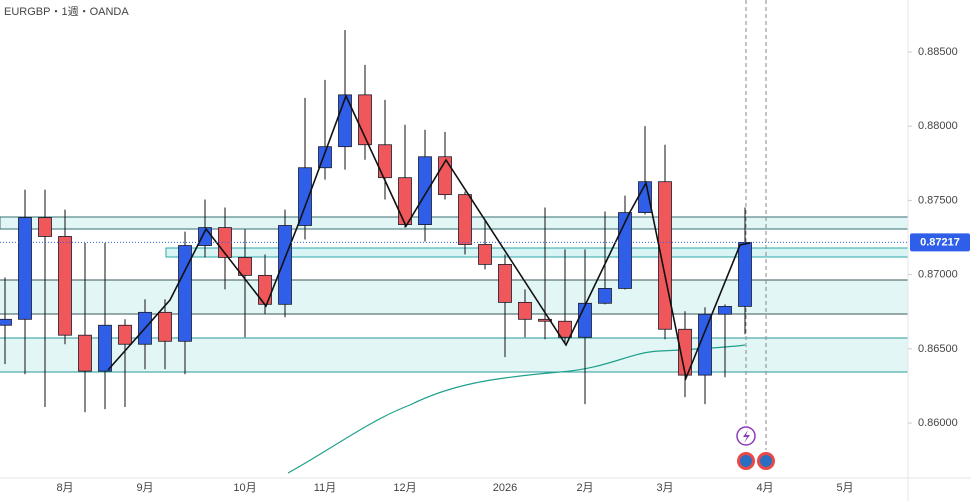 This screenshot has width=971, height=501. I want to click on x-tick-label: 2月, so click(584, 488).